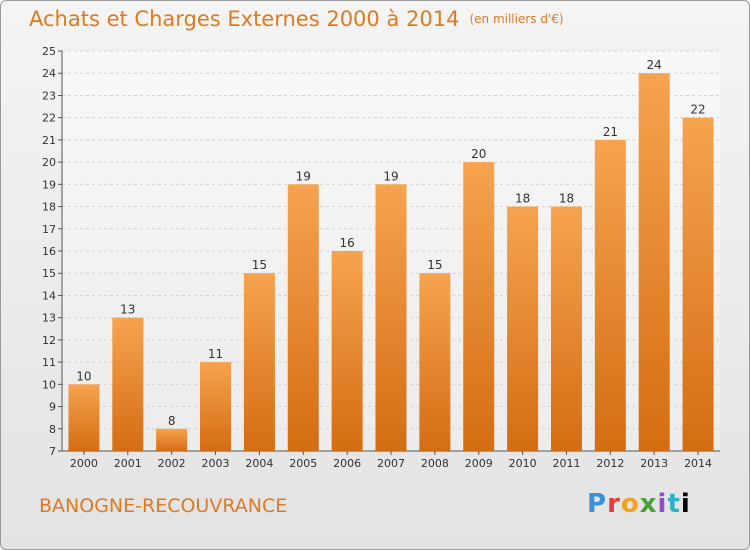 The width and height of the screenshot is (750, 550). Describe the element at coordinates (84, 463) in the screenshot. I see `x-tick-label-2000: 2000` at that location.